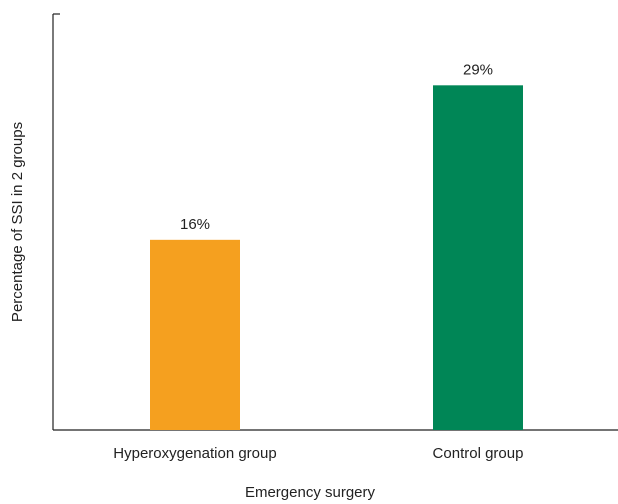  I want to click on x-axis-label: Emergency surgery, so click(310, 492).